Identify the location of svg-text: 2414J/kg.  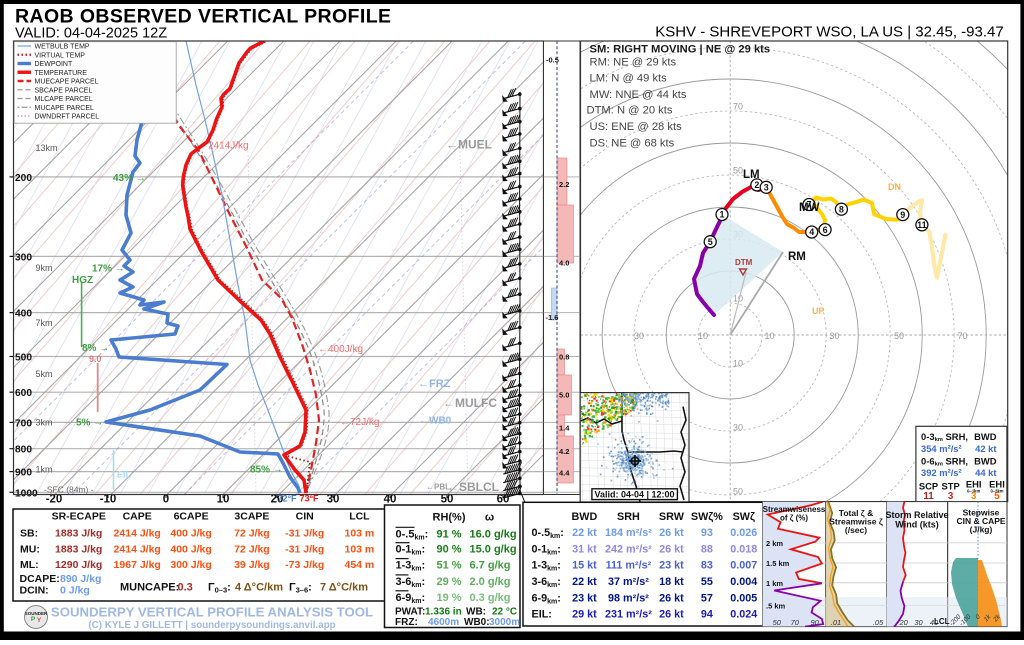
(228, 146).